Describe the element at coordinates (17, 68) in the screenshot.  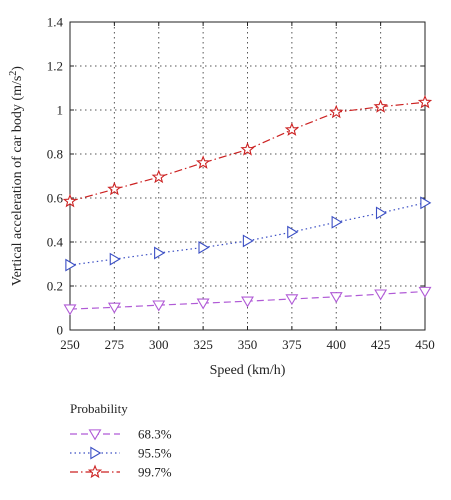
I see `y-axis-label-close: )` at that location.